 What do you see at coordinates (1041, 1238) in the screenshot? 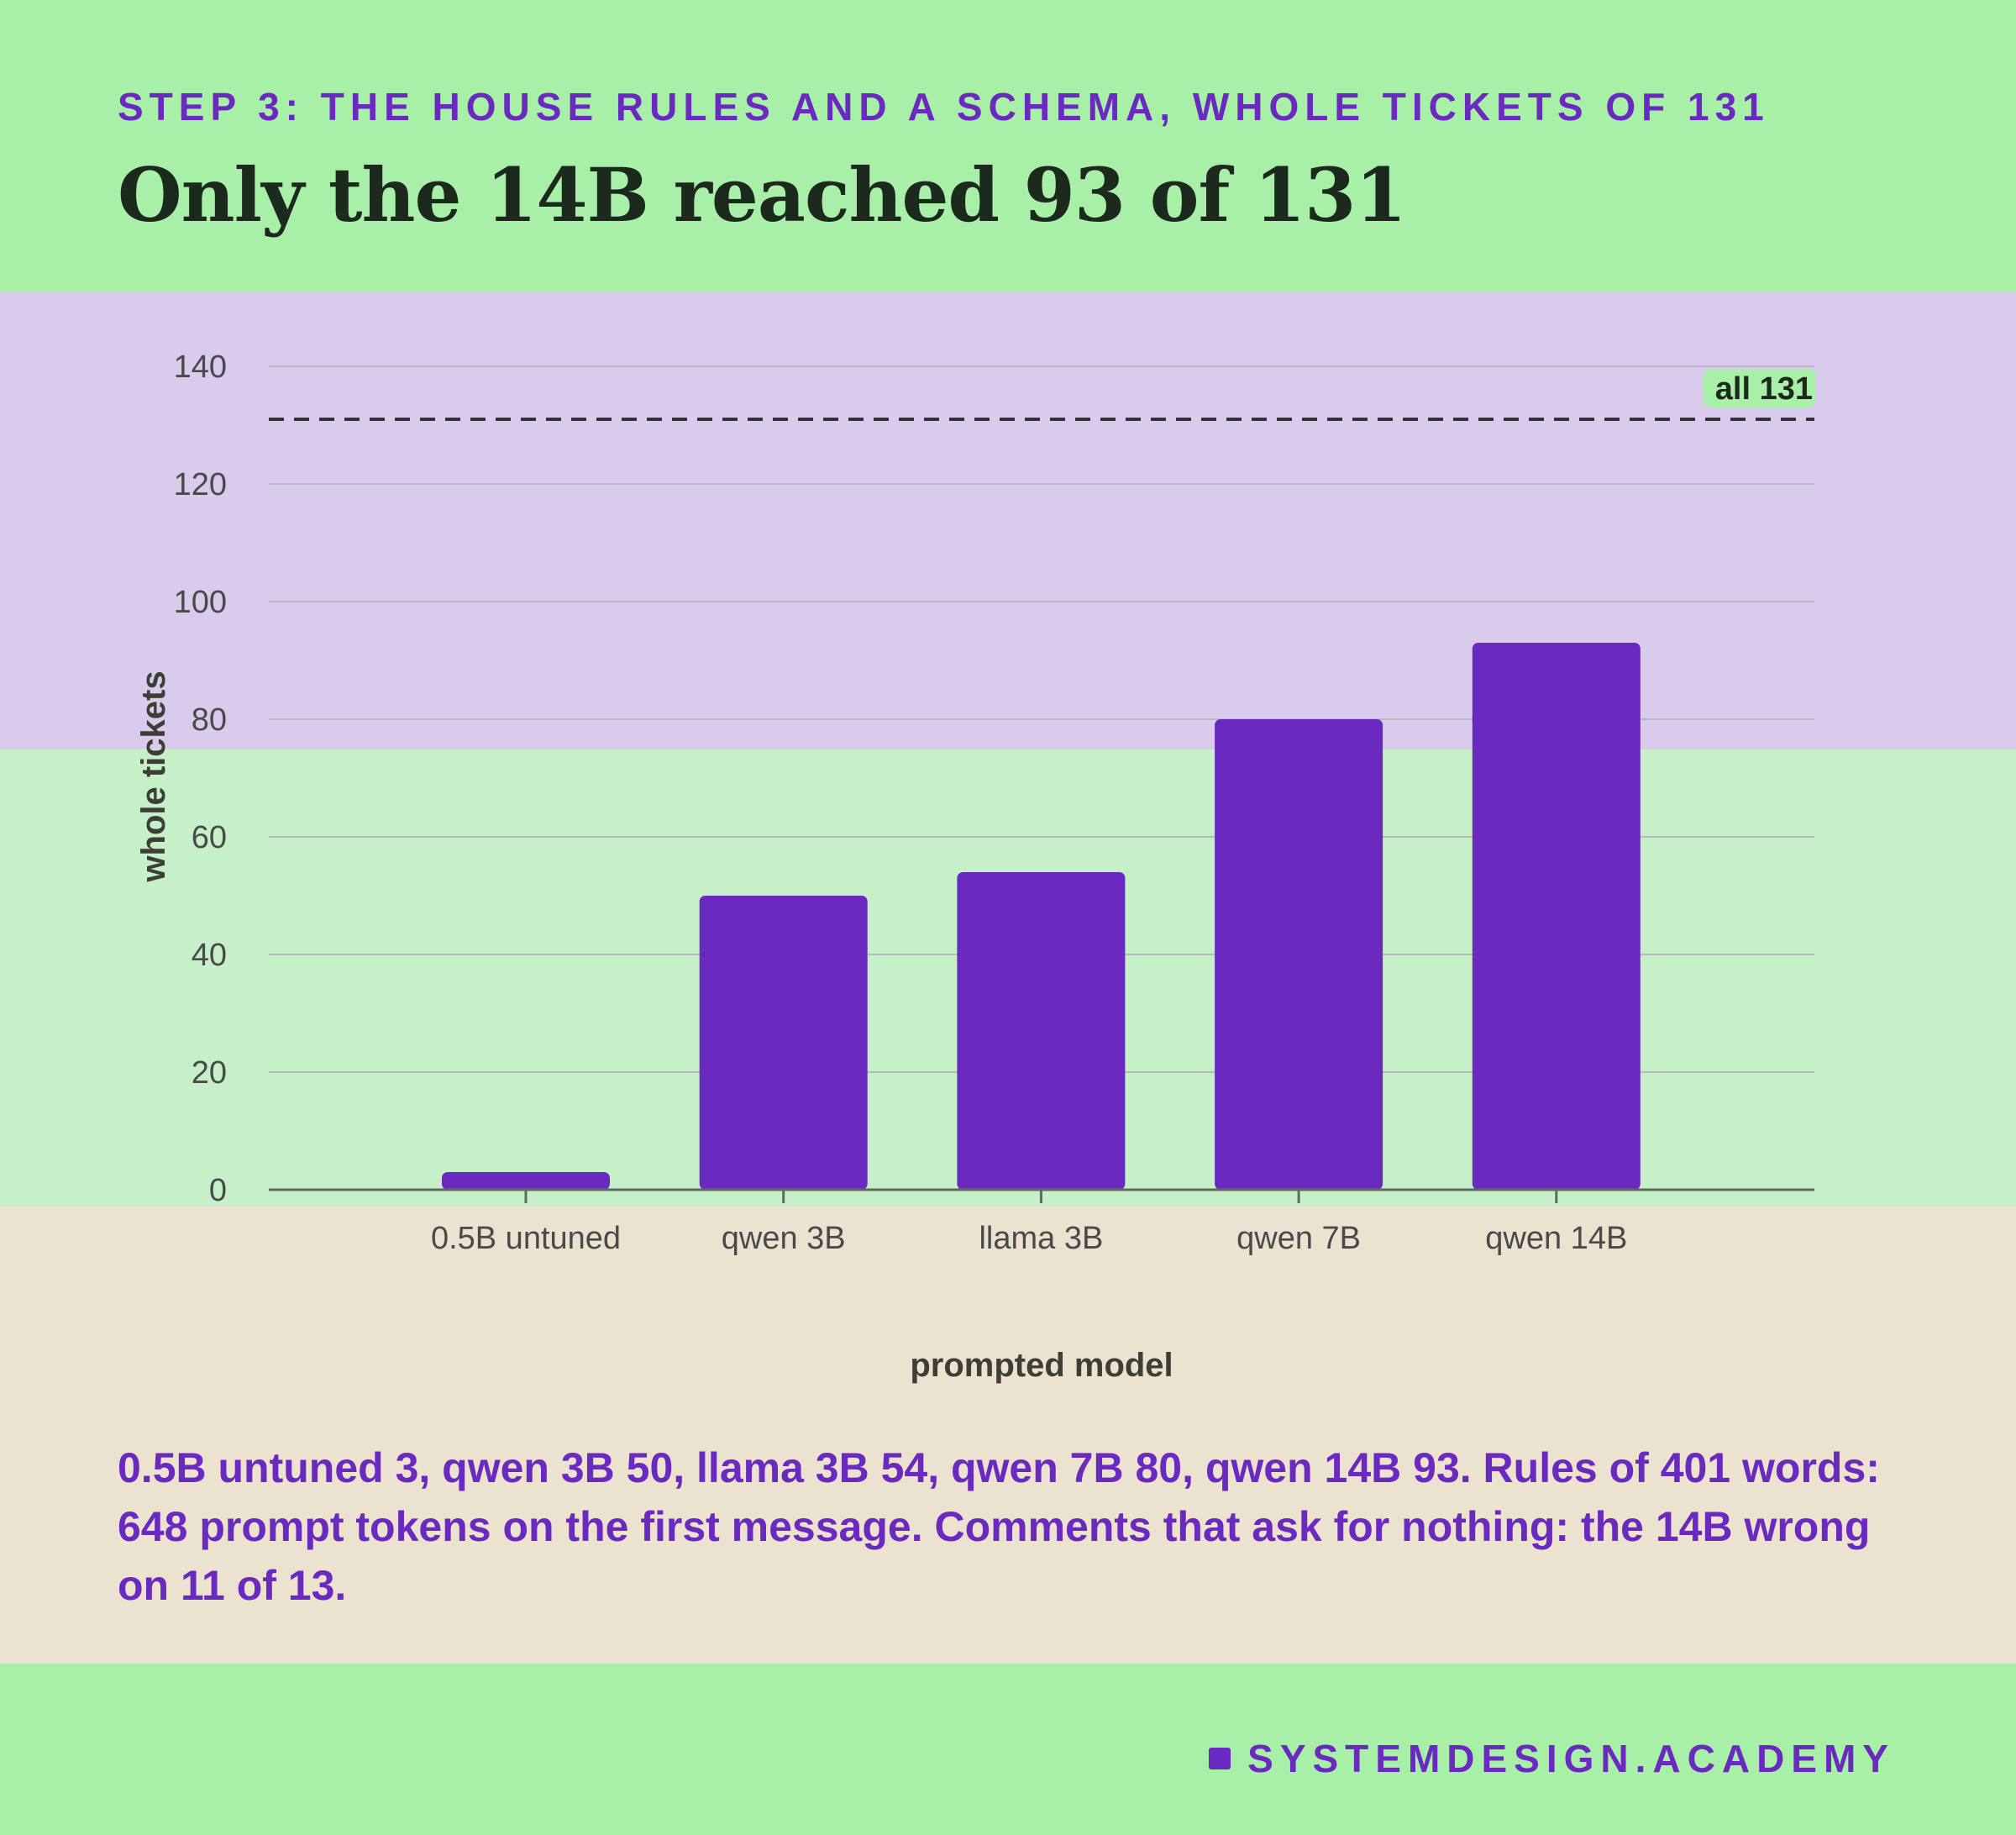
I see `x-tick-label: llama 3B` at bounding box center [1041, 1238].